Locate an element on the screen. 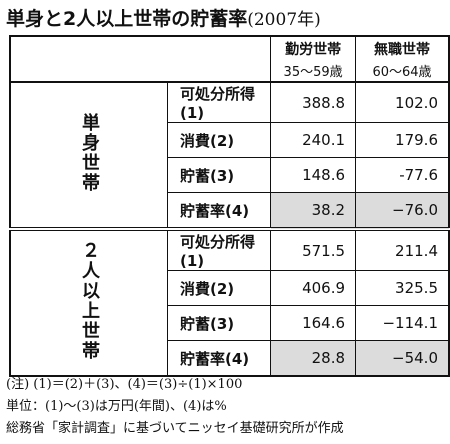  value-cell: 164.6 is located at coordinates (313, 323).